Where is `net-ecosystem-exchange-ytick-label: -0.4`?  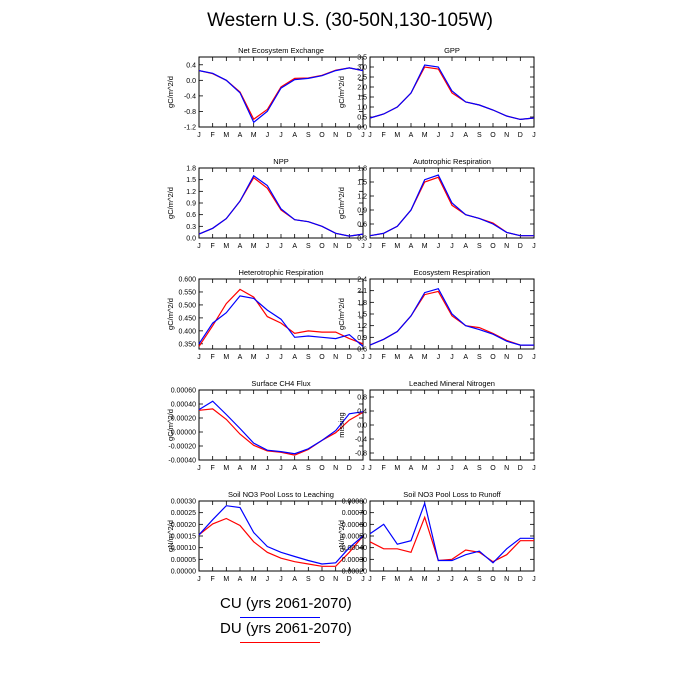
net-ecosystem-exchange-ytick-label: -0.4 is located at coordinates (190, 96).